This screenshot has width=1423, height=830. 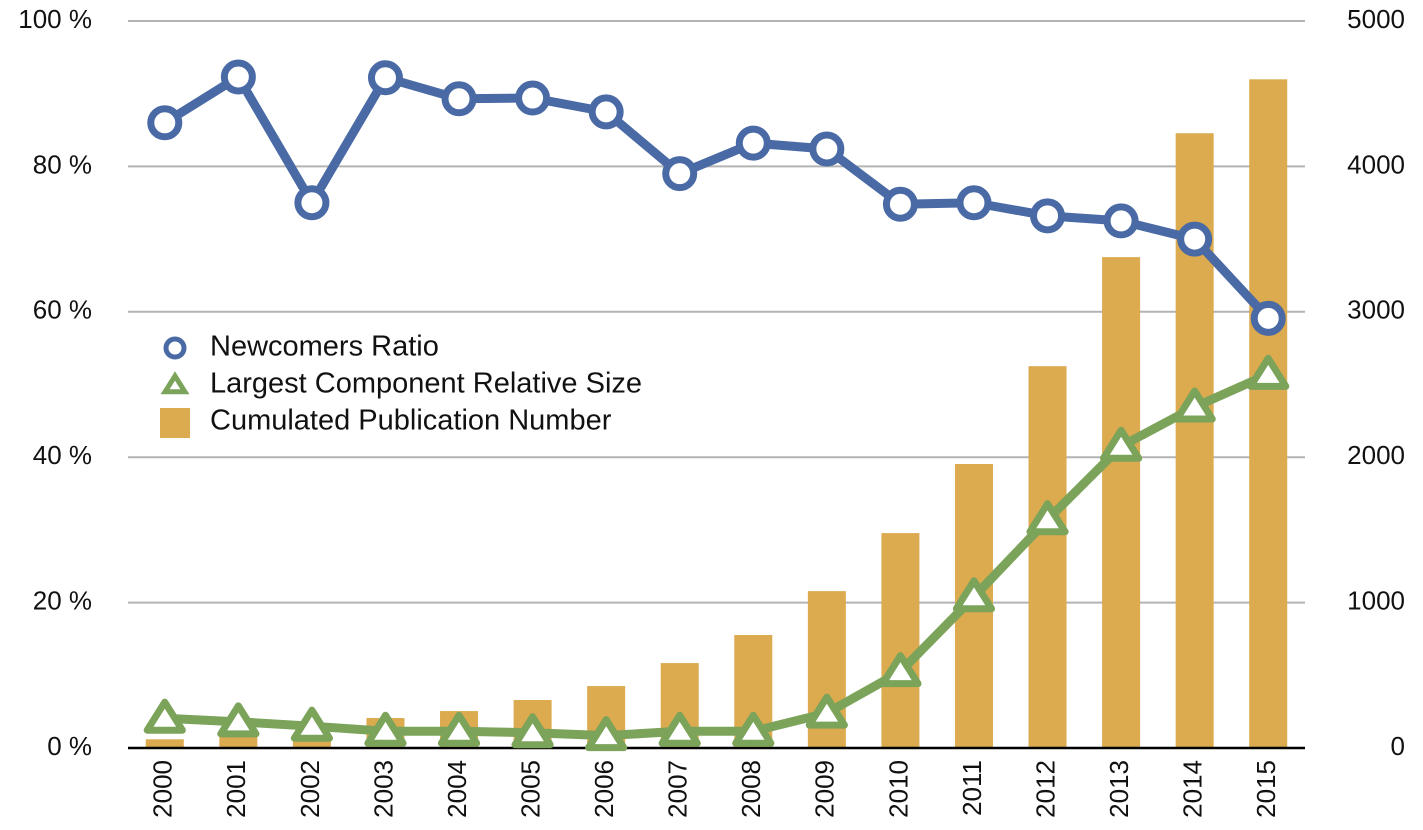 What do you see at coordinates (751, 789) in the screenshot?
I see `x-tick-label: 2008` at bounding box center [751, 789].